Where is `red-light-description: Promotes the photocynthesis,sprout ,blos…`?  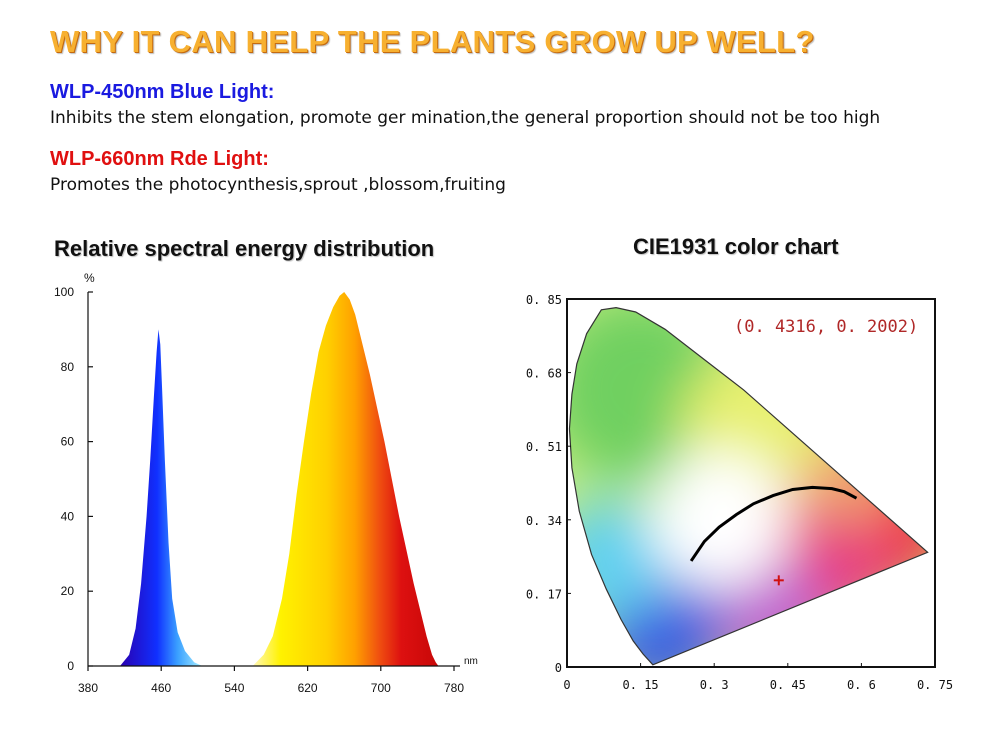
red-light-description: Promotes the photocynthesis,sprout ,blos… is located at coordinates (278, 185).